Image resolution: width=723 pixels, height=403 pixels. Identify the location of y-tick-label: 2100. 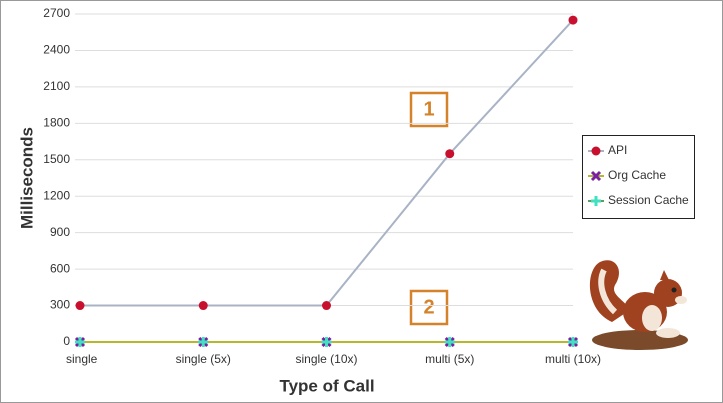
(56, 86).